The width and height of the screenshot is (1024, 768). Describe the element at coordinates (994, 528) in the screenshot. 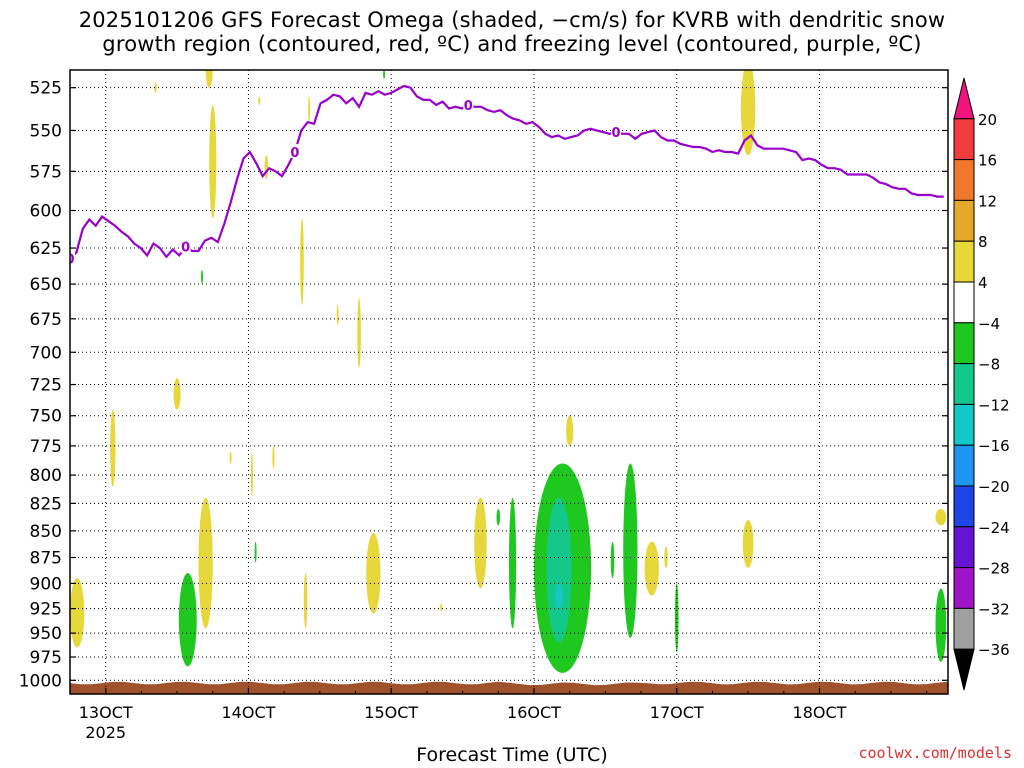

I see `colorbar-label: −24` at that location.